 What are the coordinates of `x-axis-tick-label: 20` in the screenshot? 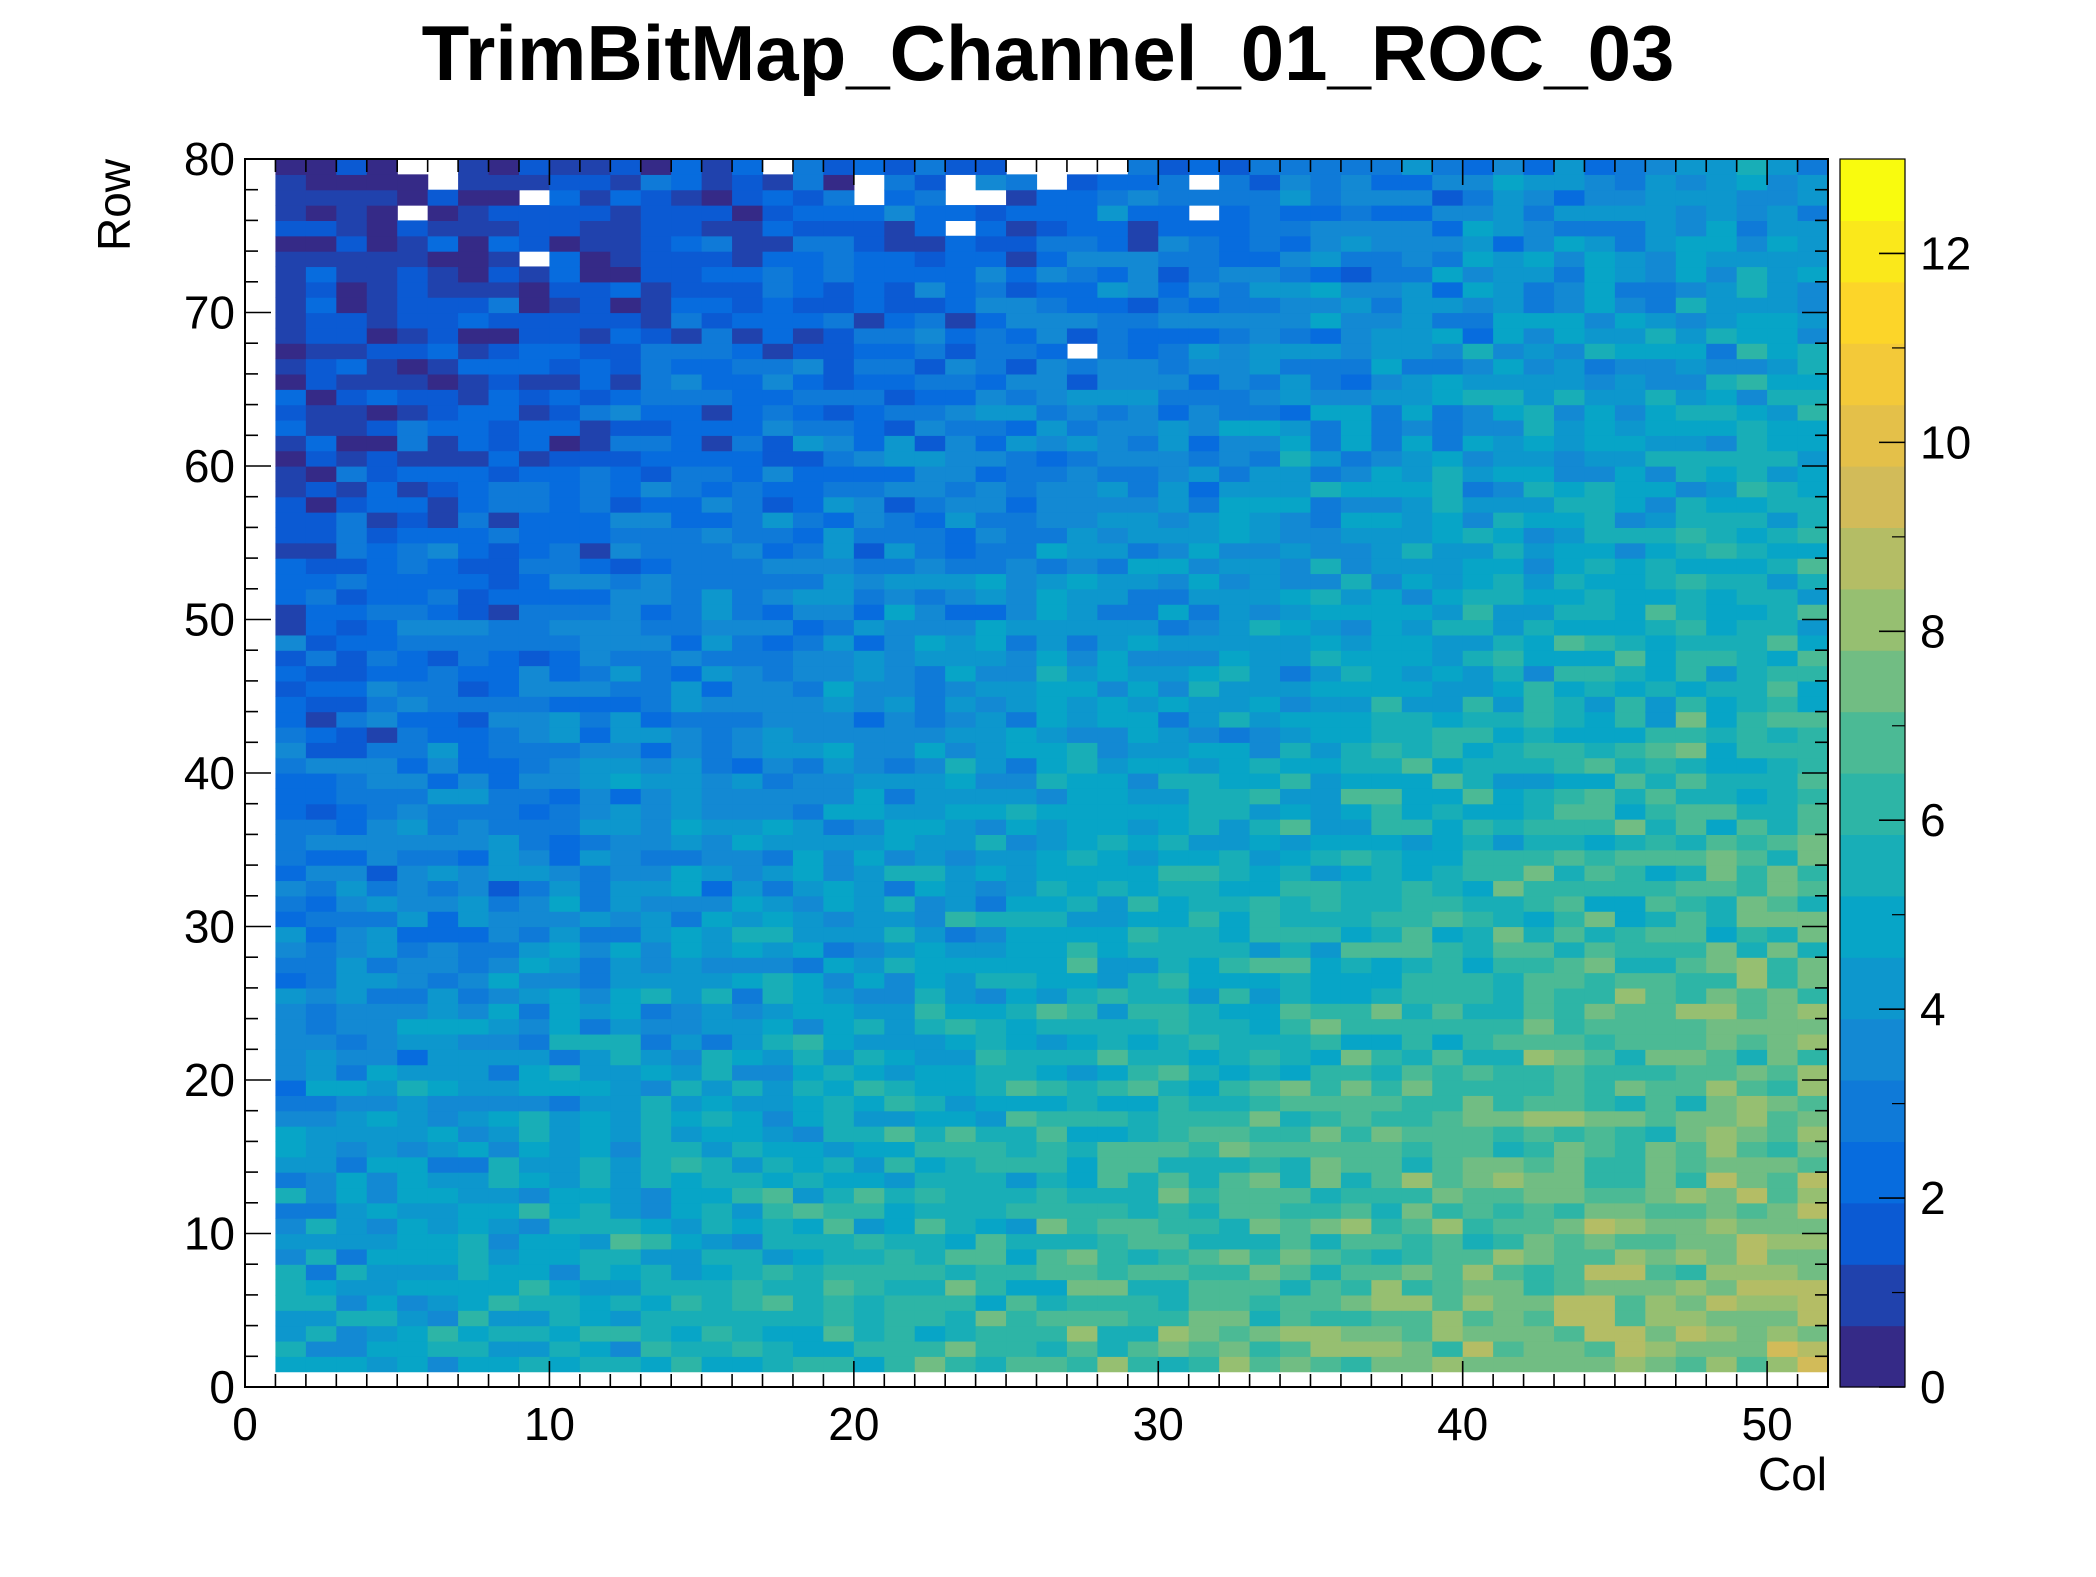 It's located at (853, 1424).